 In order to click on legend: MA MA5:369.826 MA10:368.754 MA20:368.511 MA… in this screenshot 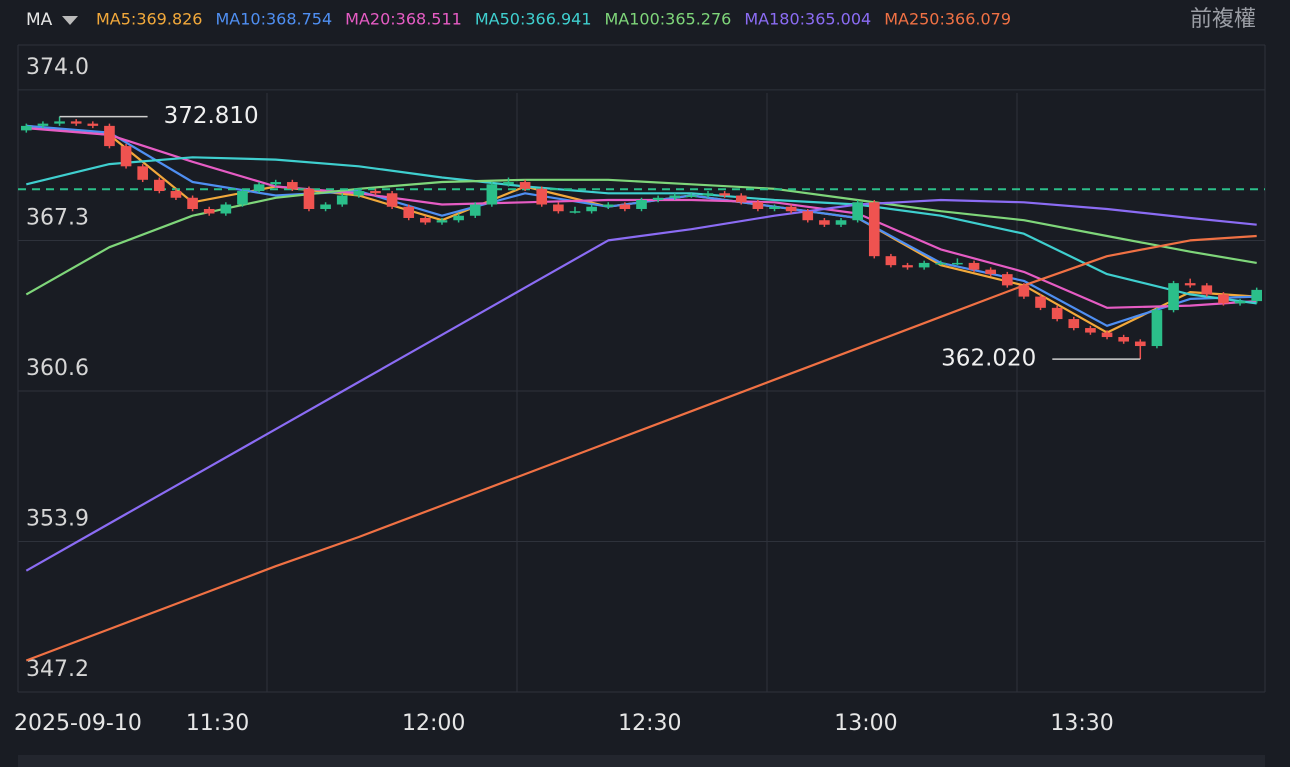, I will do `click(518, 20)`.